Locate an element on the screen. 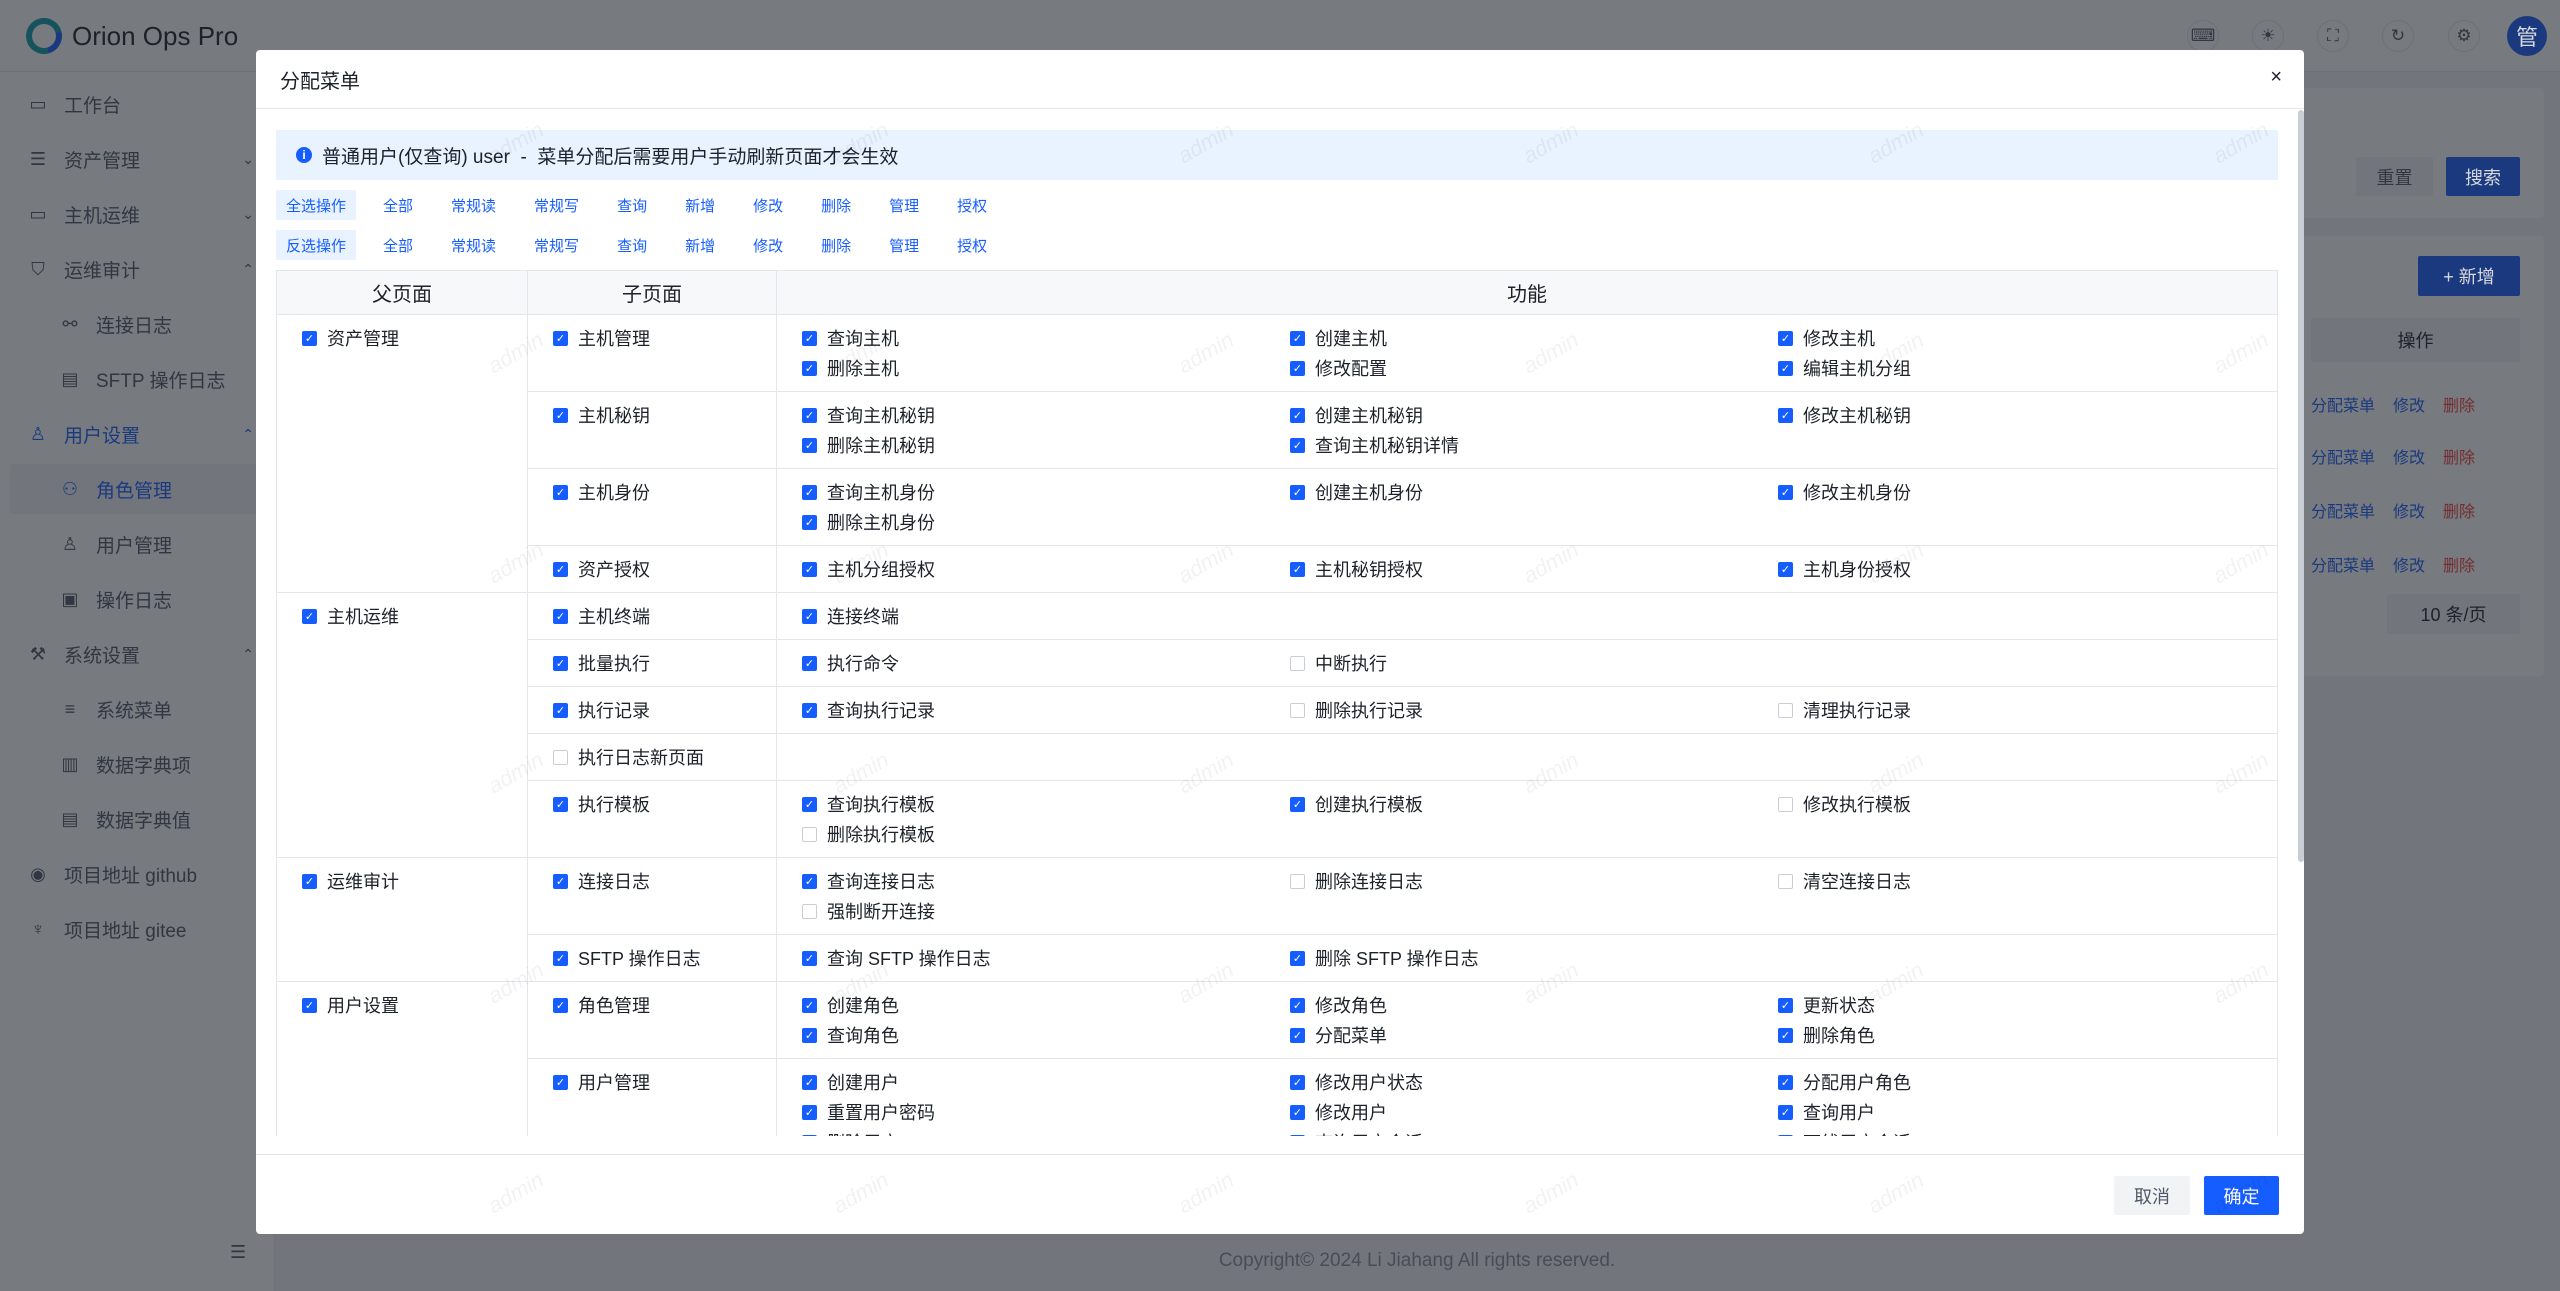 The height and width of the screenshot is (1291, 2560). function-checkbox: ✓ 修改主机秘钥 is located at coordinates (2022, 415).